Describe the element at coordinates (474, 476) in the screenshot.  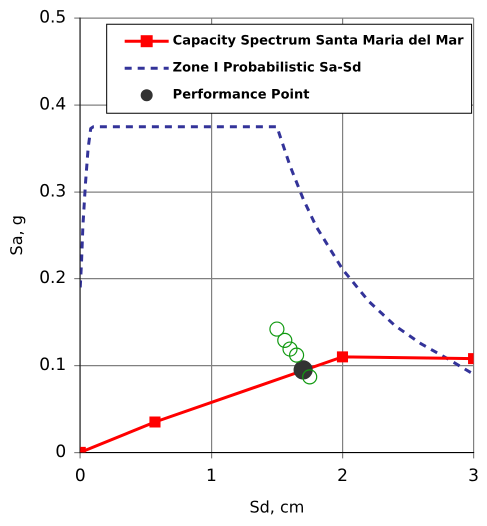
I see `x-tick-label: 3` at that location.